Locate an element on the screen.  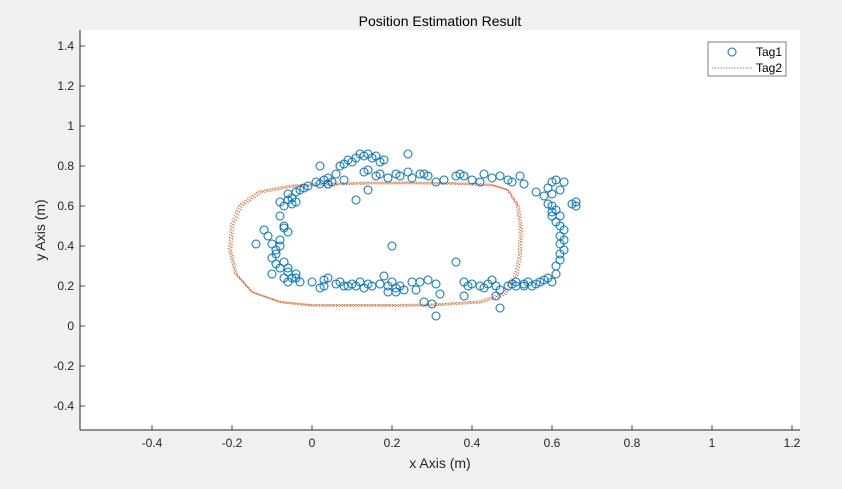
legend-box is located at coordinates (747, 59).